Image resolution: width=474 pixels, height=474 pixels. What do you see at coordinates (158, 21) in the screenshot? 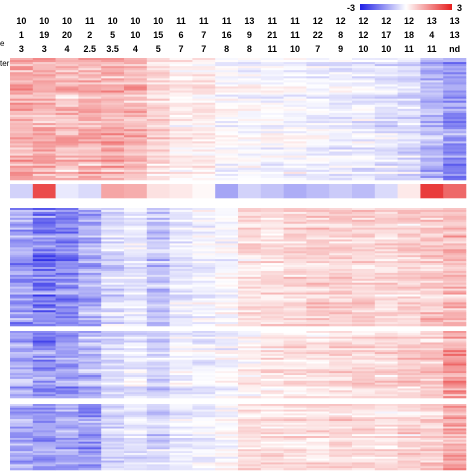
I see `column-label-row1-col7: 10` at bounding box center [158, 21].